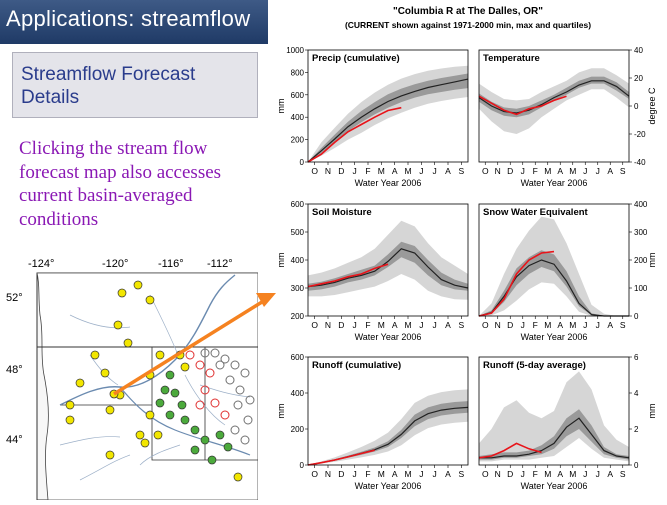 The image size is (667, 505). What do you see at coordinates (636, 393) in the screenshot?
I see `y-tick-label: 4` at bounding box center [636, 393].